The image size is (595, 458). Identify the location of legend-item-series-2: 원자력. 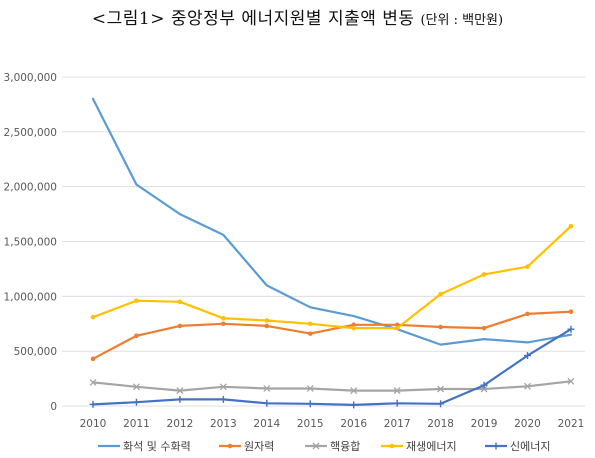
(246, 446).